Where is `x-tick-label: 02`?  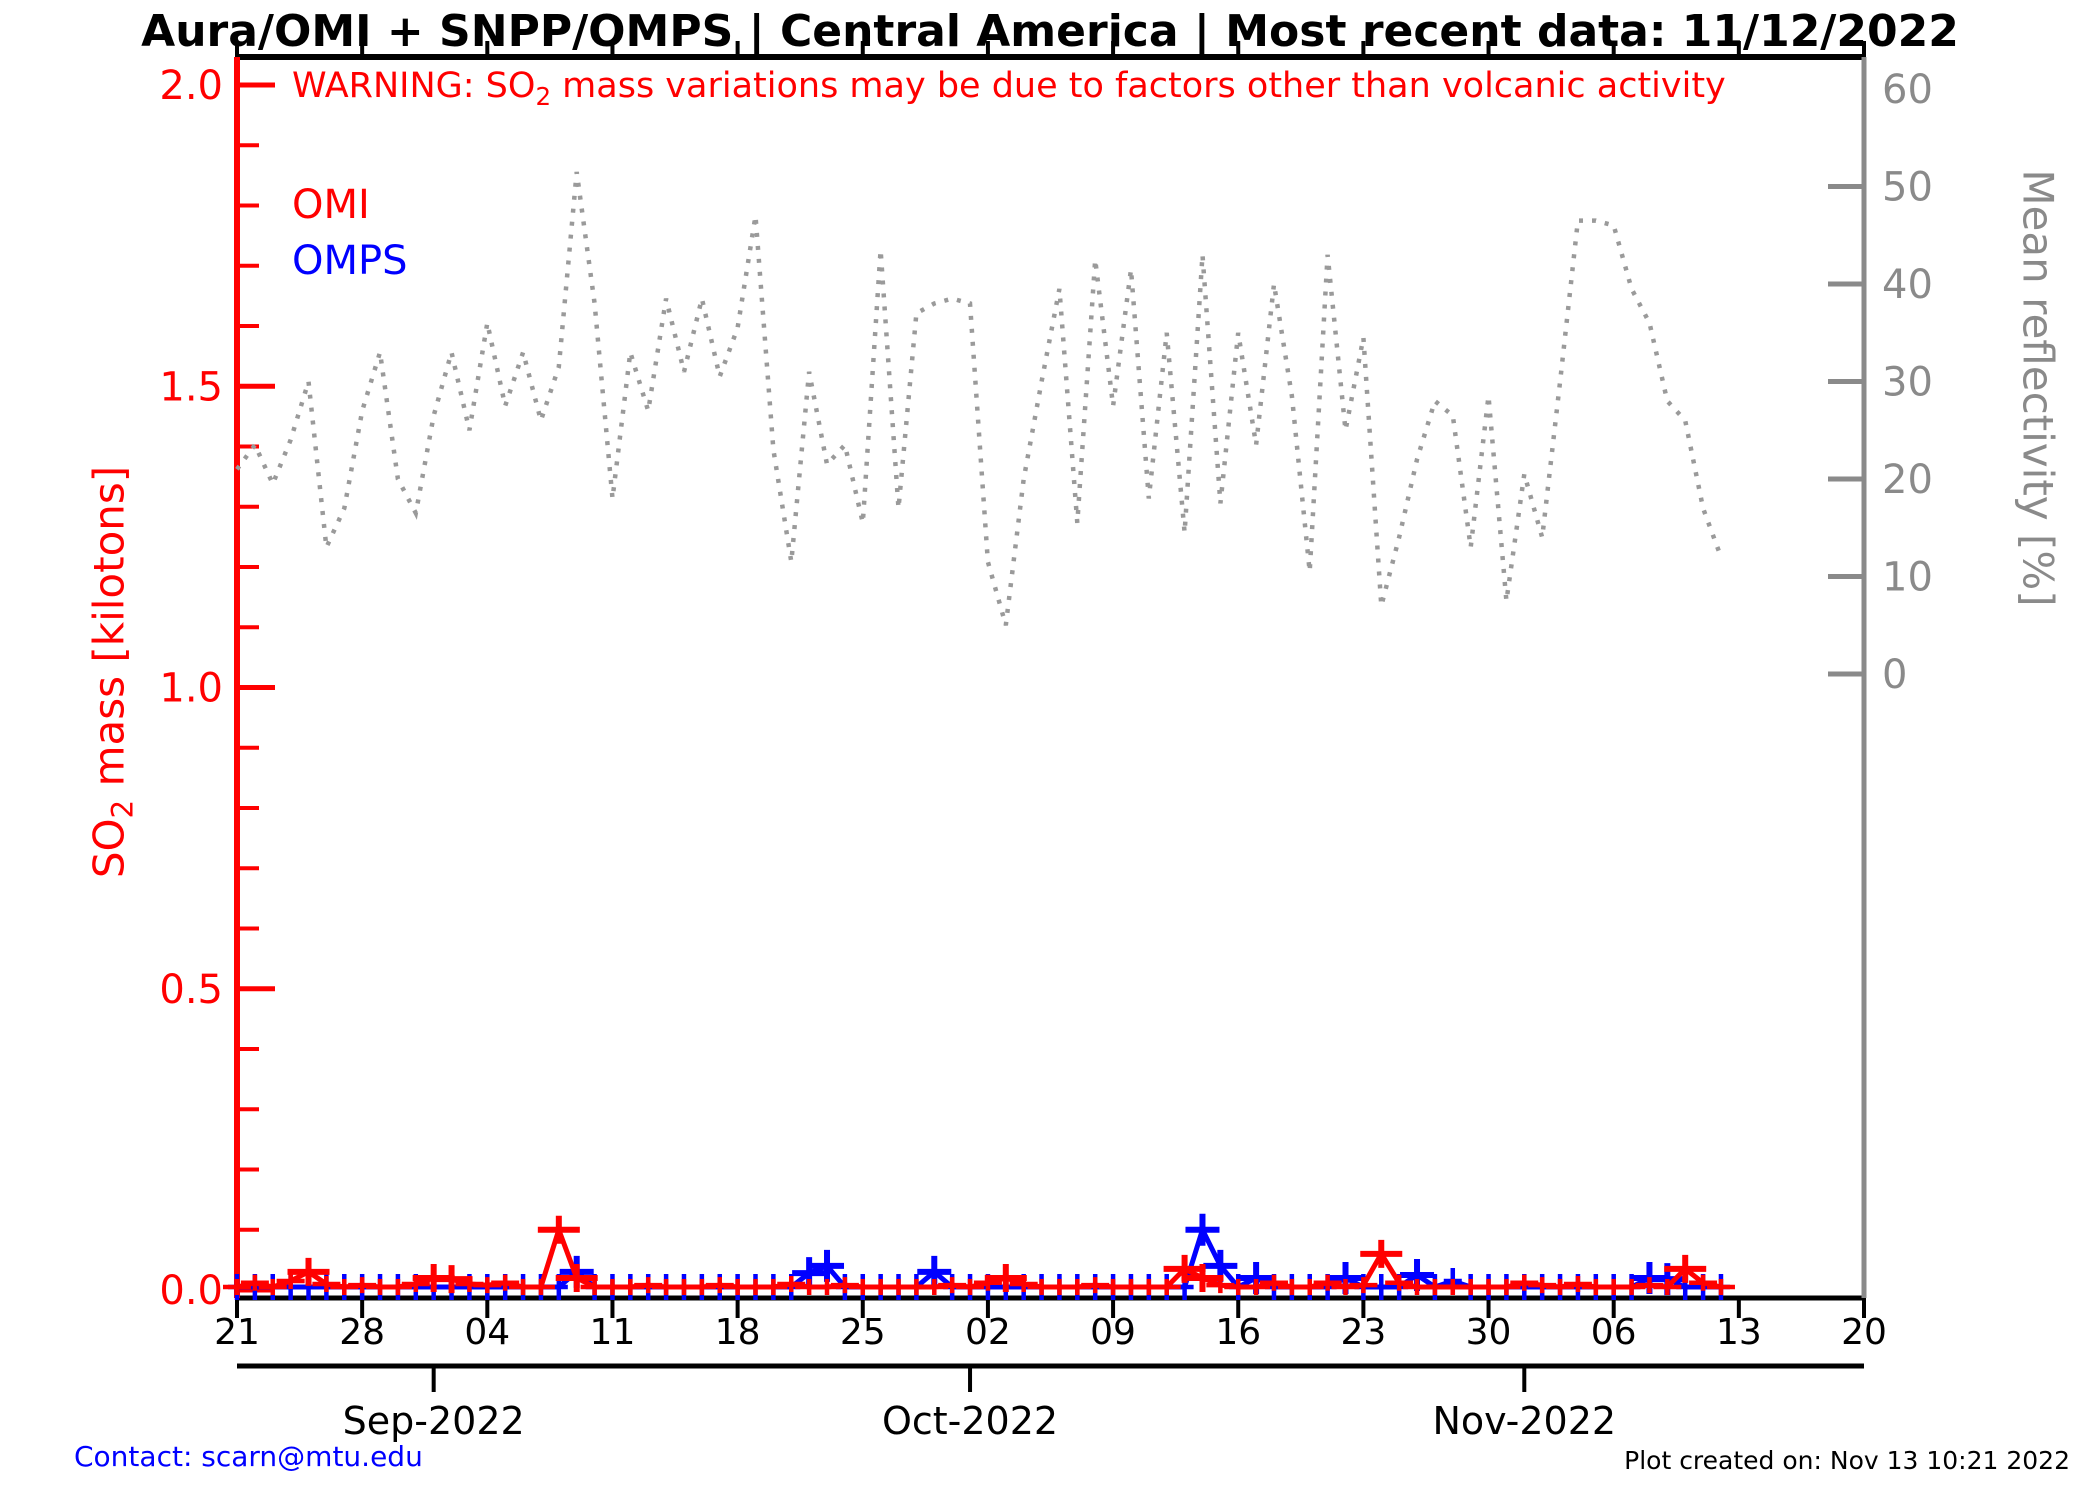
x-tick-label: 02 is located at coordinates (988, 1332).